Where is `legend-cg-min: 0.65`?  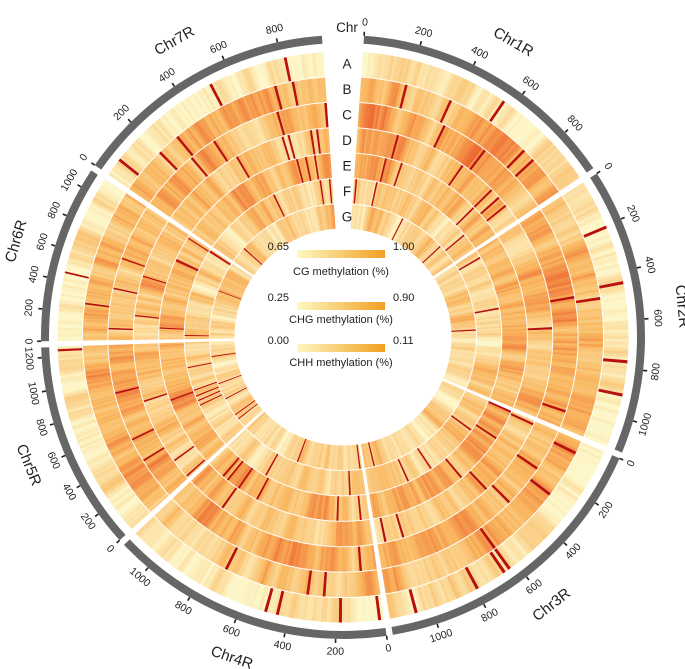 legend-cg-min: 0.65 is located at coordinates (278, 247).